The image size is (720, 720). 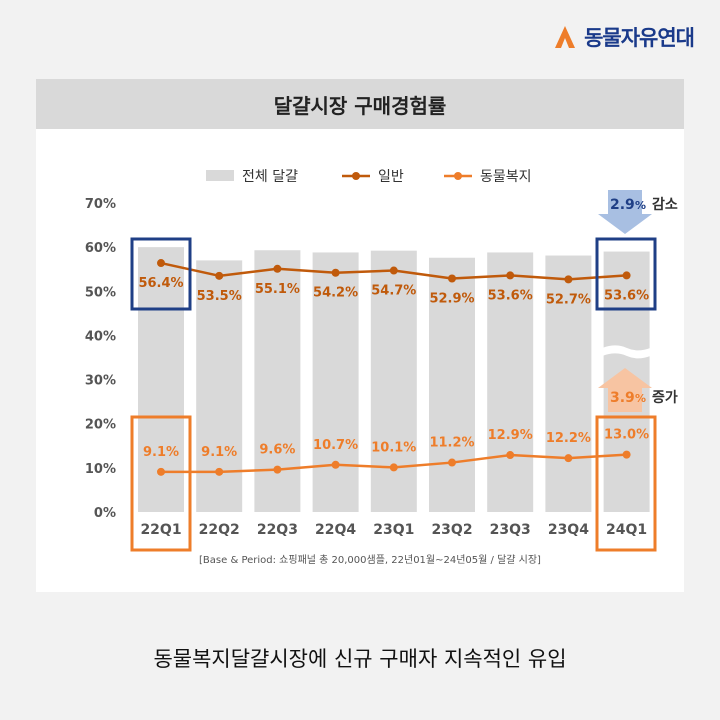 I want to click on increase-arrow-icon, so click(x=625, y=390).